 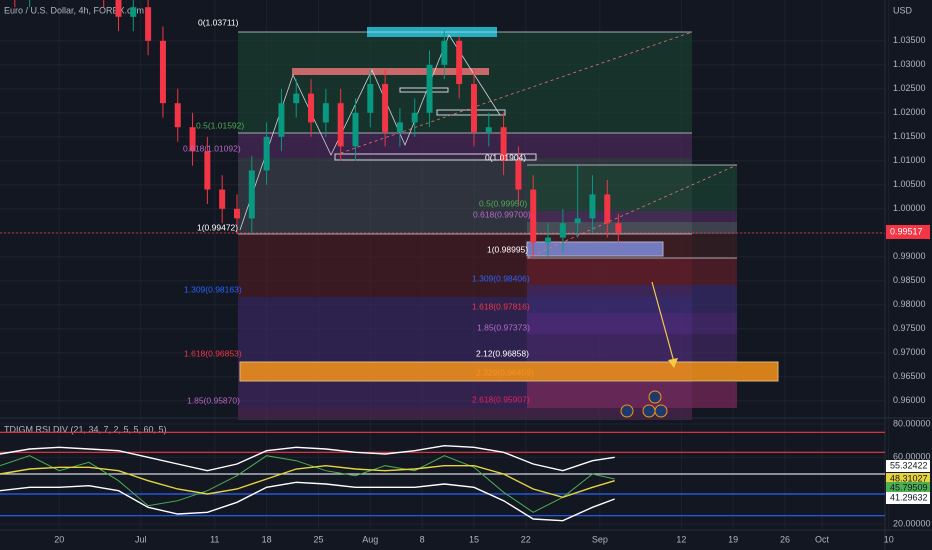 What do you see at coordinates (501, 278) in the screenshot?
I see `fib-label: 1.309(0.98406)` at bounding box center [501, 278].